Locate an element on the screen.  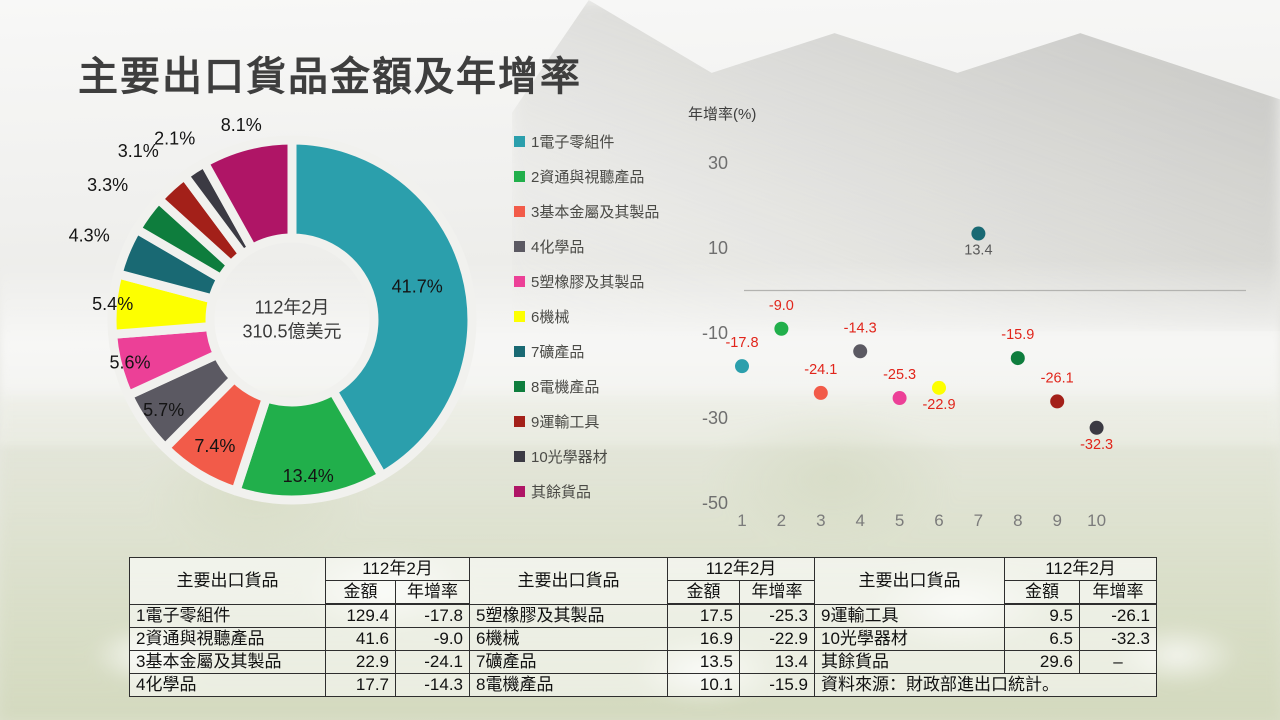
legend-item-label: 5塑橡膠及其製品 is located at coordinates (588, 282).